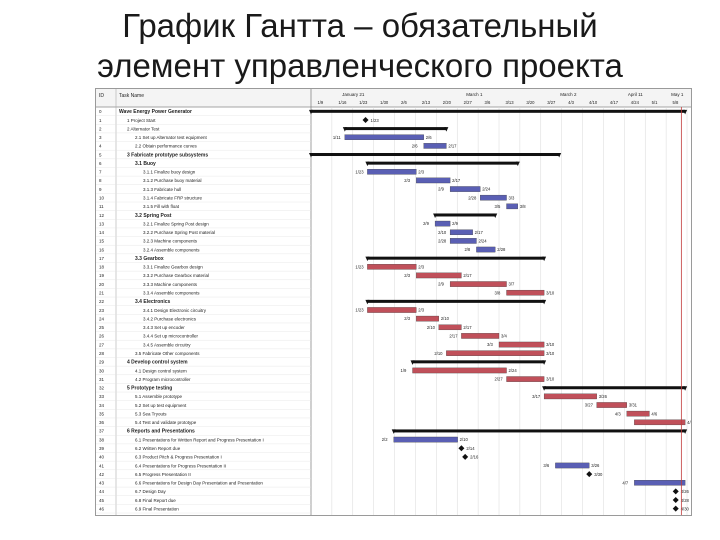 This screenshot has height=540, width=720. I want to click on row-id: 4, so click(100, 146).